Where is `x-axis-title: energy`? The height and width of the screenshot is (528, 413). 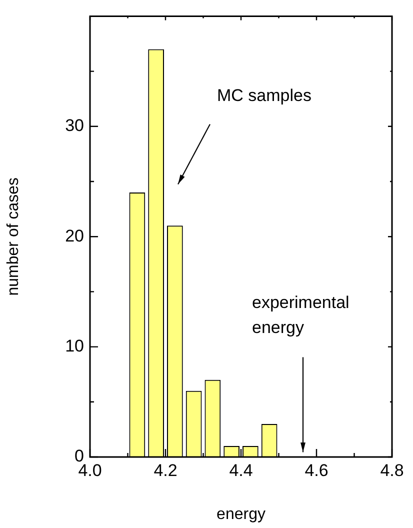 x-axis-title: energy is located at coordinates (241, 514).